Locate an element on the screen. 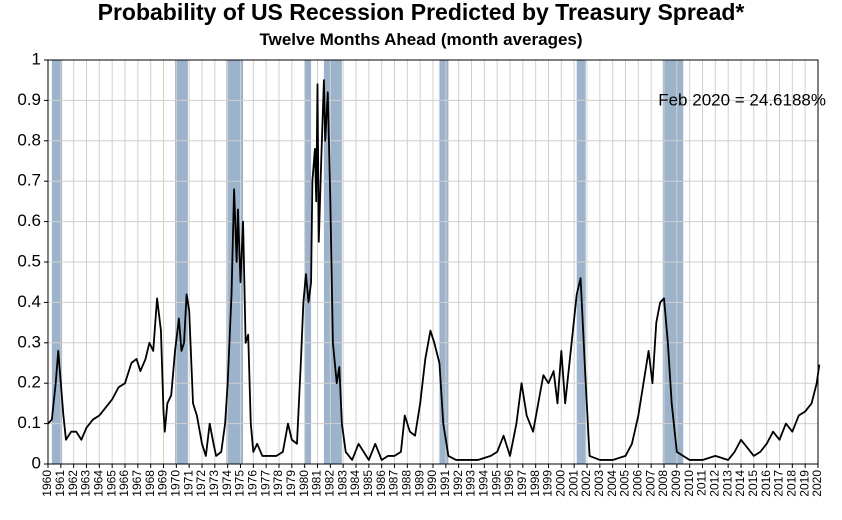  x-tick-label: 1994 is located at coordinates (484, 483).